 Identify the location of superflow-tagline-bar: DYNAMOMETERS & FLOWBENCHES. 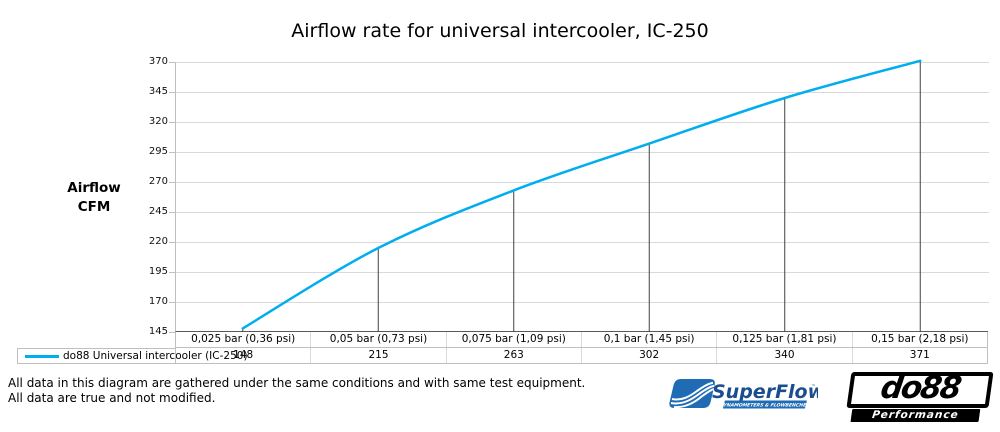
(765, 404).